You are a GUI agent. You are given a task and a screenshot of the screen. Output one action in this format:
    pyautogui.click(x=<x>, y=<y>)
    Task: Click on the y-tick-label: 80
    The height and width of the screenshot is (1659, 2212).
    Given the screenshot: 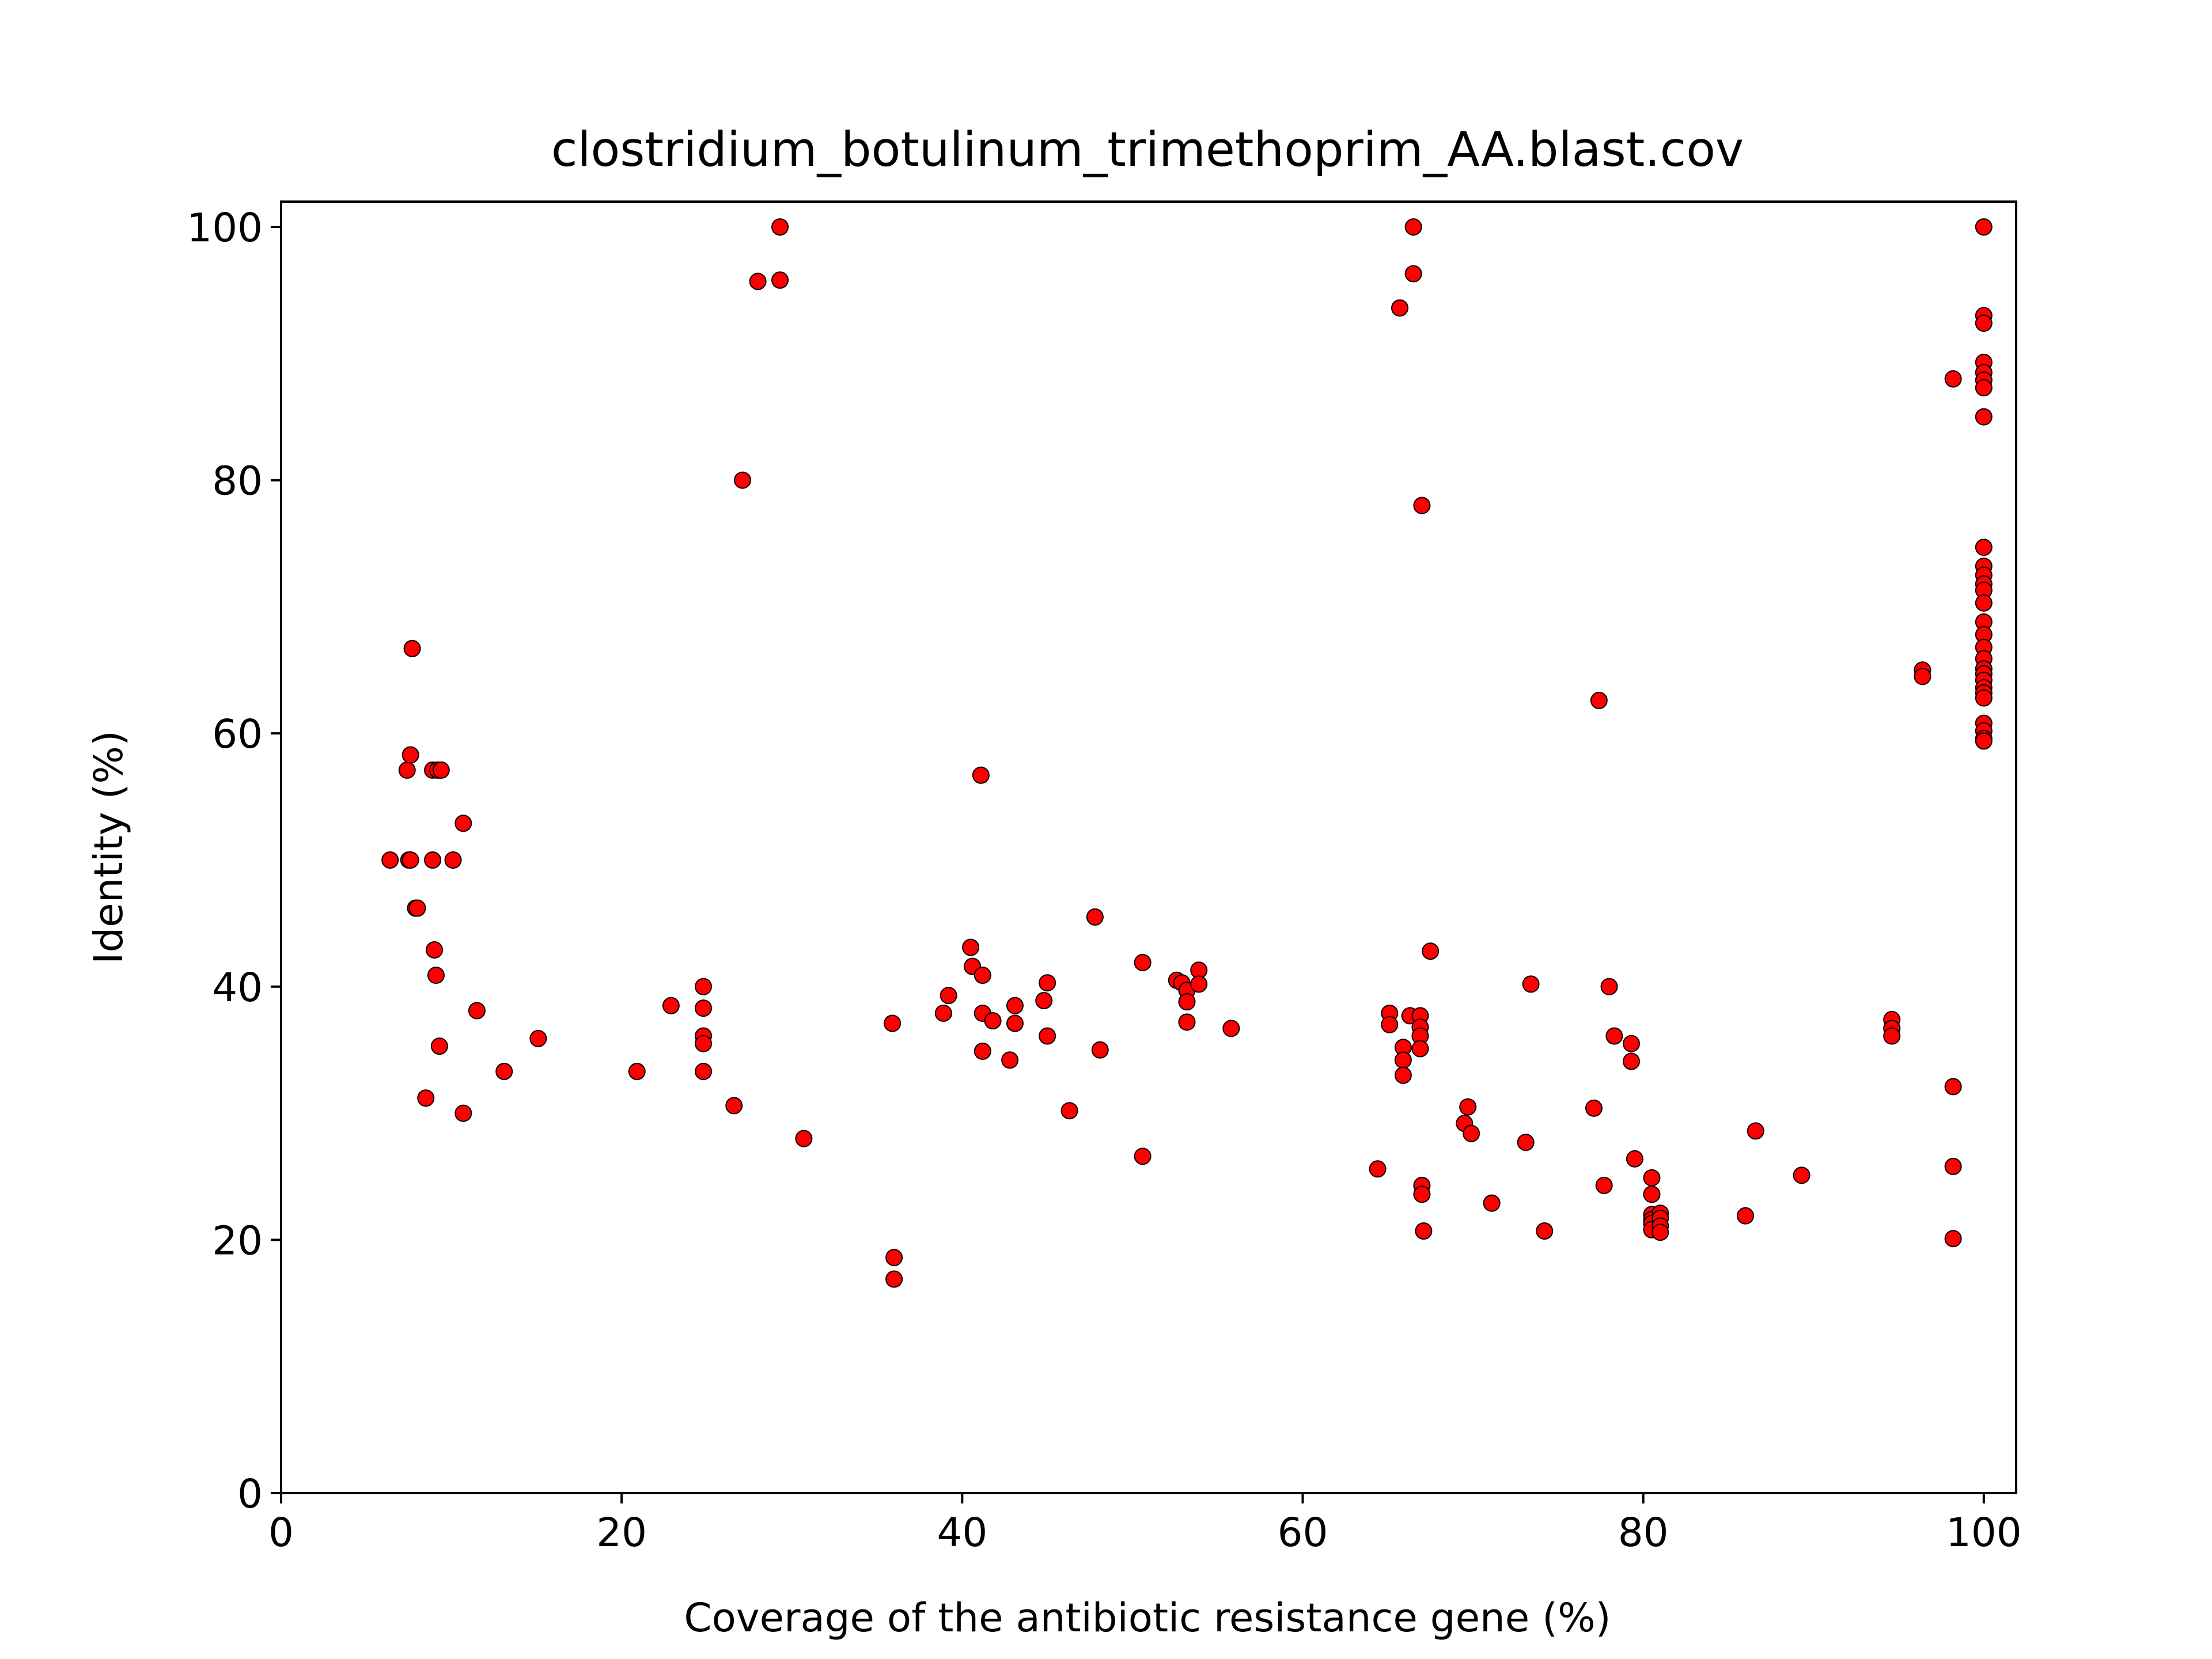 What is the action you would take?
    pyautogui.click(x=237, y=482)
    